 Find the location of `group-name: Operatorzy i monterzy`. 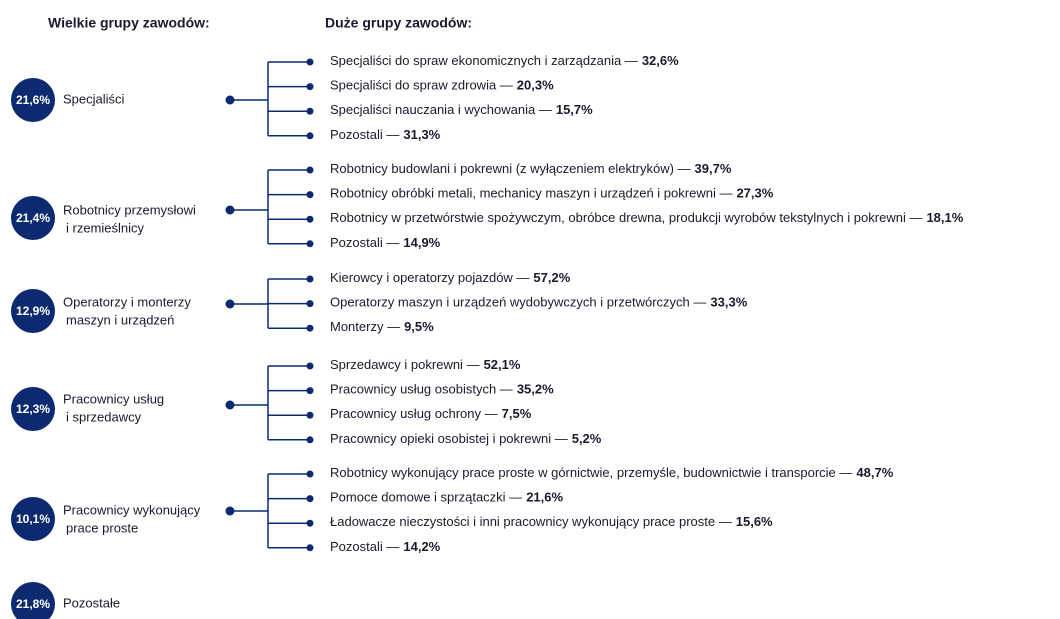

group-name: Operatorzy i monterzy is located at coordinates (127, 301).